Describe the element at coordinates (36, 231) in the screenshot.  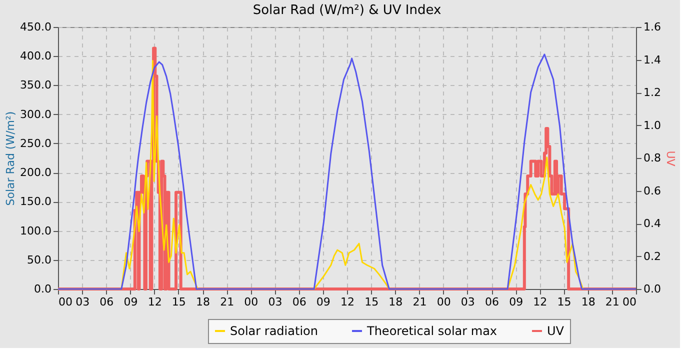
I see `y-tick-label: 100.0` at that location.